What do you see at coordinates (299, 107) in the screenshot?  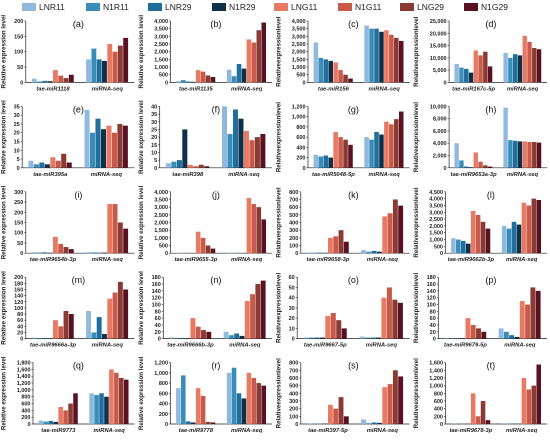 I see `y-tick-label: 1,200` at bounding box center [299, 107].